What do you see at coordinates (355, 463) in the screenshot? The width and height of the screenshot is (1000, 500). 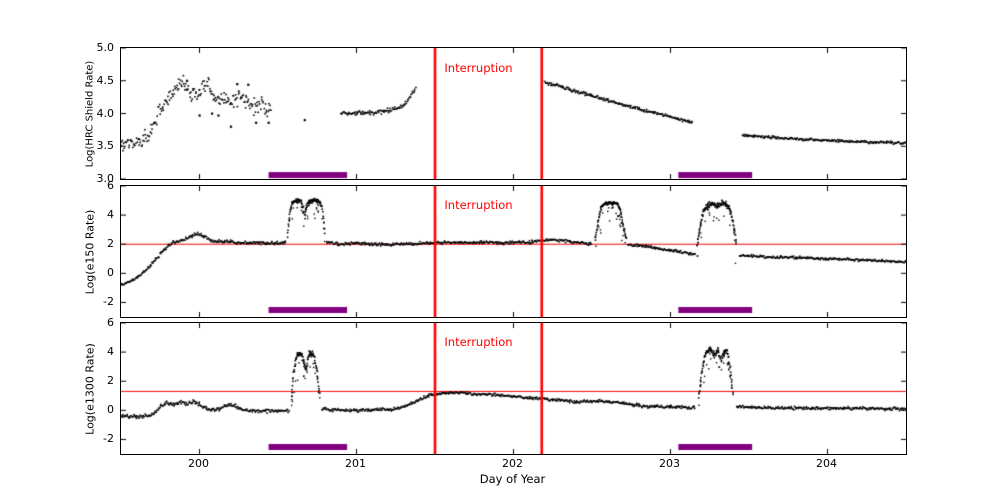 I see `x-tick-label: 201` at bounding box center [355, 463].